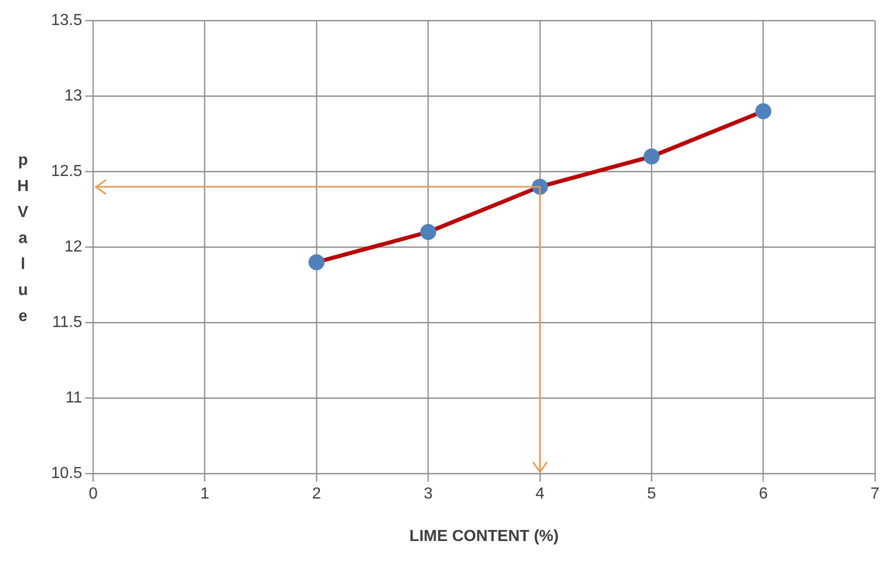 The width and height of the screenshot is (895, 562). I want to click on y-tick-label: 11.5, so click(67, 323).